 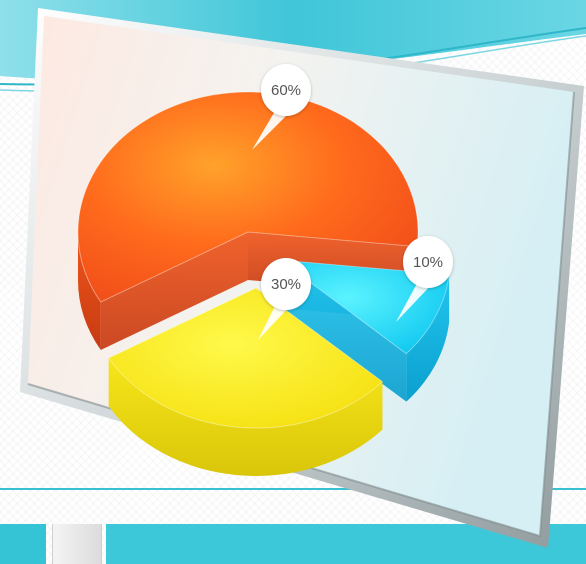 I want to click on data-label-10: 10%, so click(x=424, y=279).